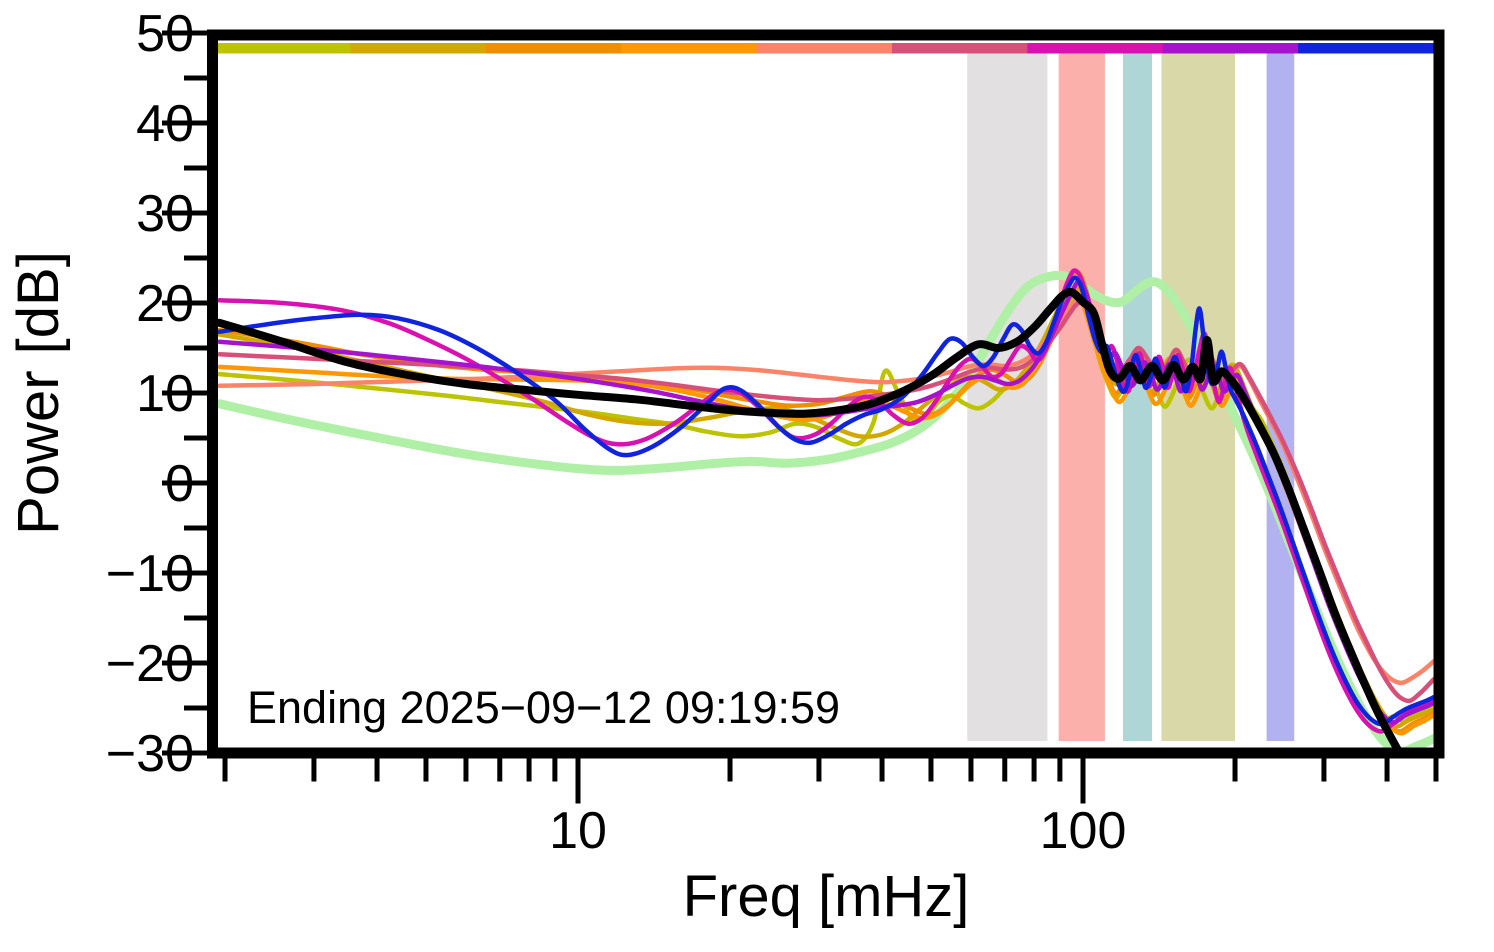 The width and height of the screenshot is (1494, 952). I want to click on y-tick-label-10: 10, so click(165, 394).